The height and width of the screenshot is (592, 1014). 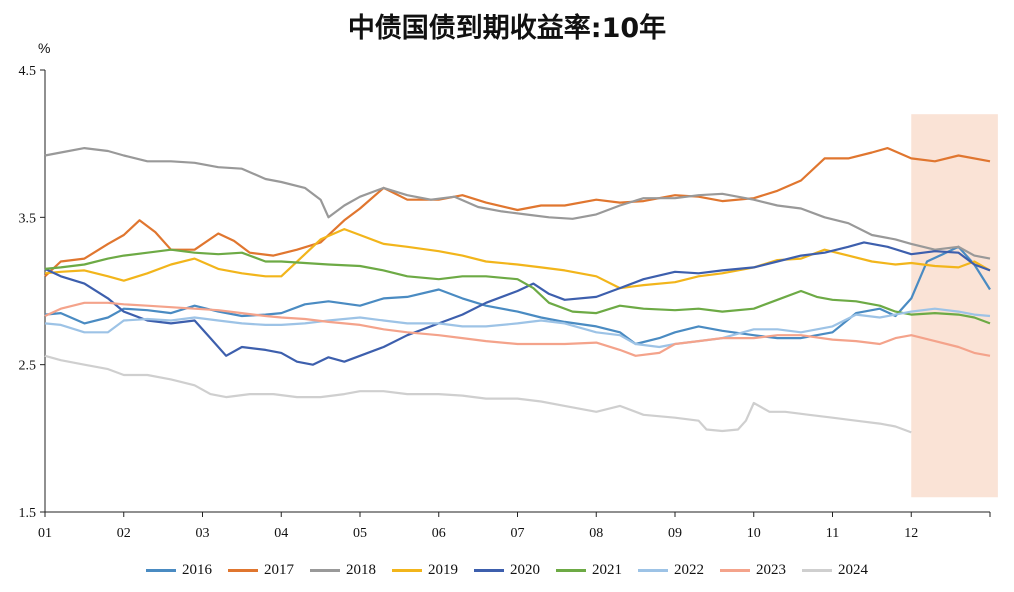 What do you see at coordinates (28, 513) in the screenshot?
I see `y-tick-label: 1.5` at bounding box center [28, 513].